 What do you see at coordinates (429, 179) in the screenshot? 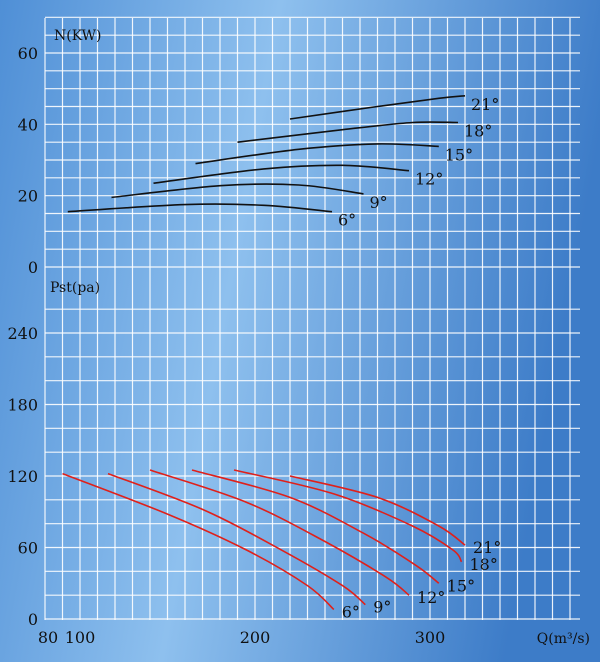
I see `power-curve-label: 12°` at bounding box center [429, 179].